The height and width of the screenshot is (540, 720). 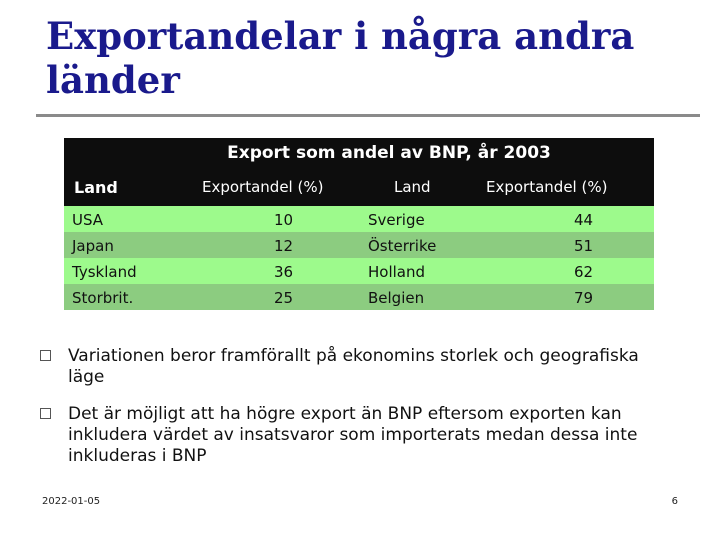 What do you see at coordinates (359, 297) in the screenshot?
I see `table-row: Storbrit. 25 Belgien 79` at bounding box center [359, 297].